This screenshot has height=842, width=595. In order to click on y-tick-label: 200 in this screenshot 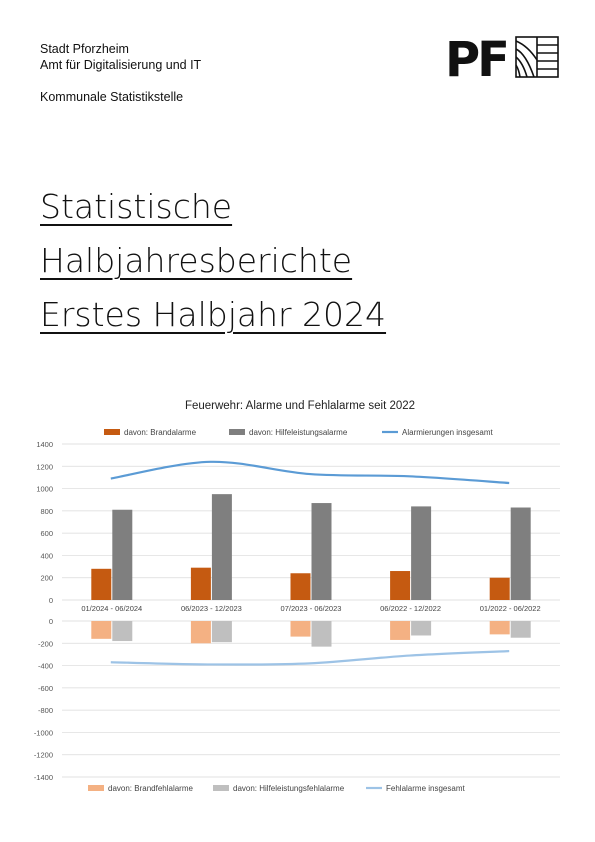, I will do `click(46, 578)`.